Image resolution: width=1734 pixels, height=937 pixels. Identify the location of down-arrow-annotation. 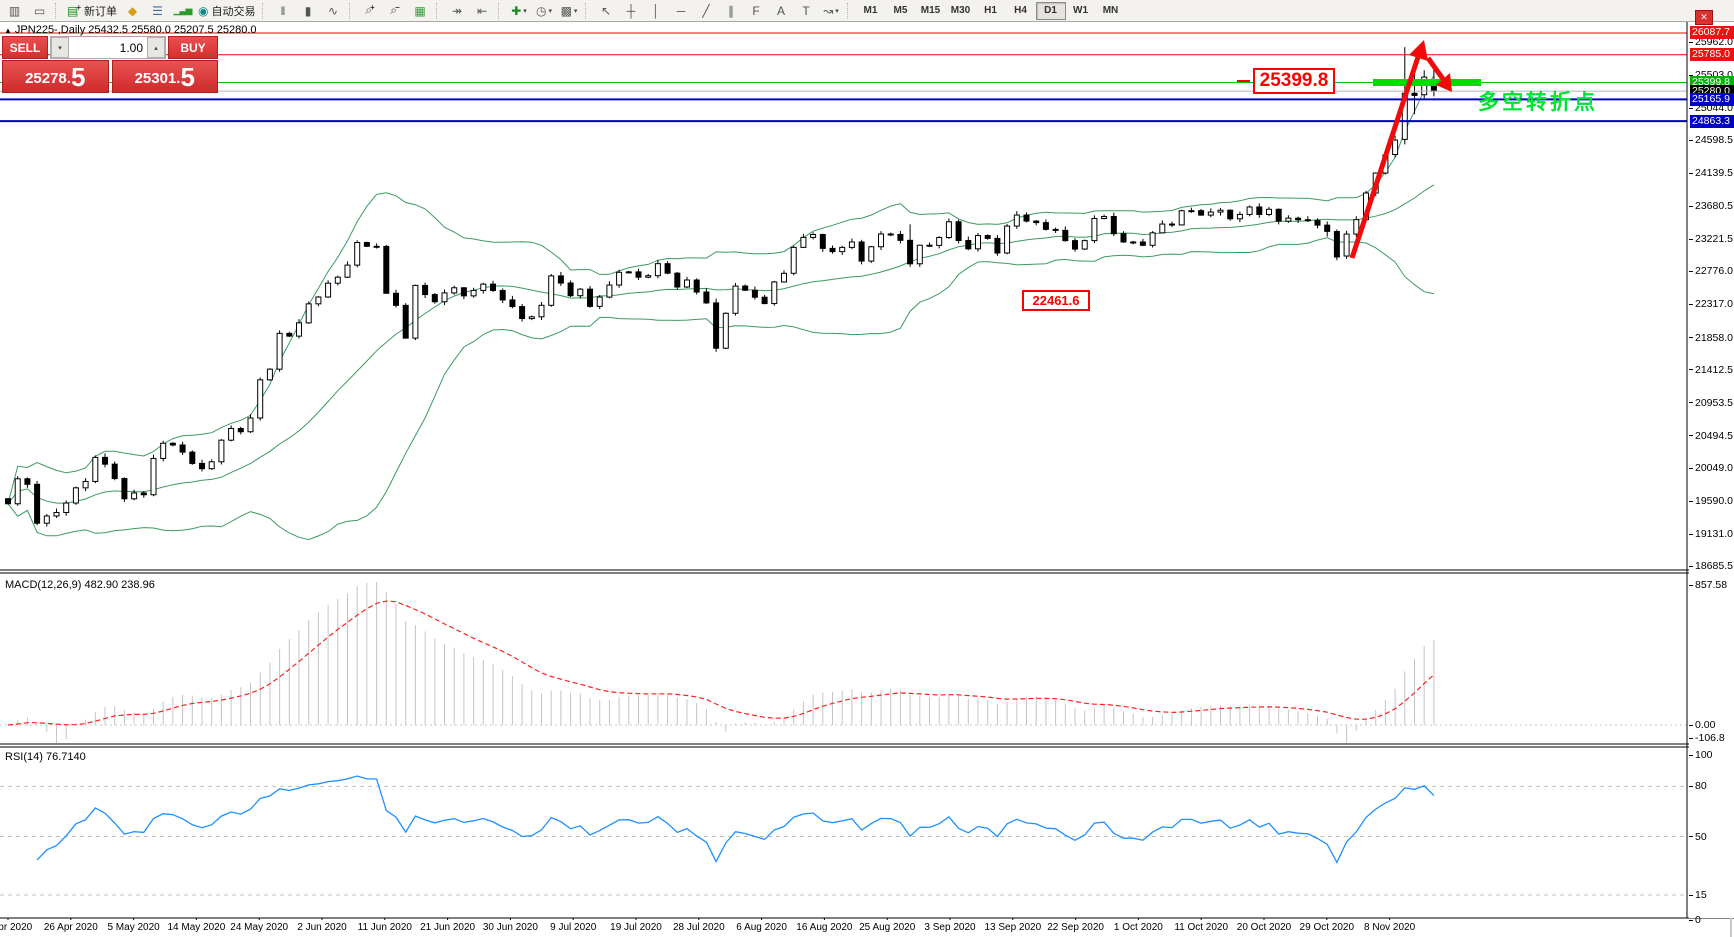
(1435, 68).